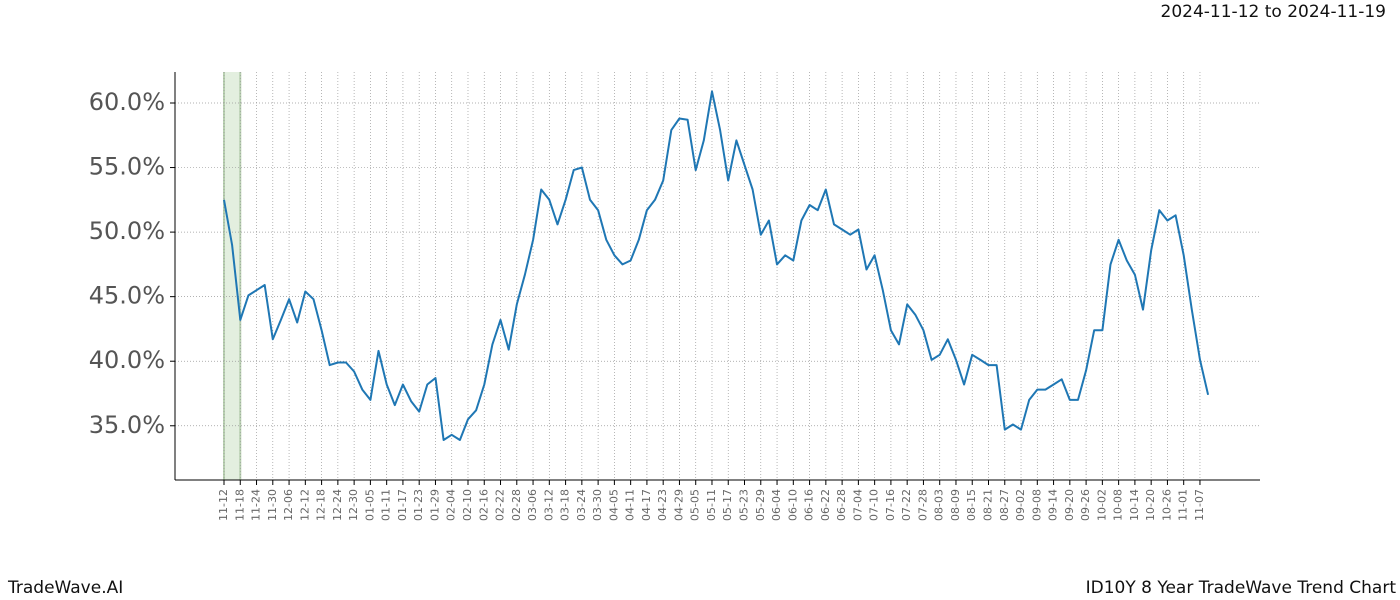  I want to click on x-tick-label: 08-27, so click(1004, 505).